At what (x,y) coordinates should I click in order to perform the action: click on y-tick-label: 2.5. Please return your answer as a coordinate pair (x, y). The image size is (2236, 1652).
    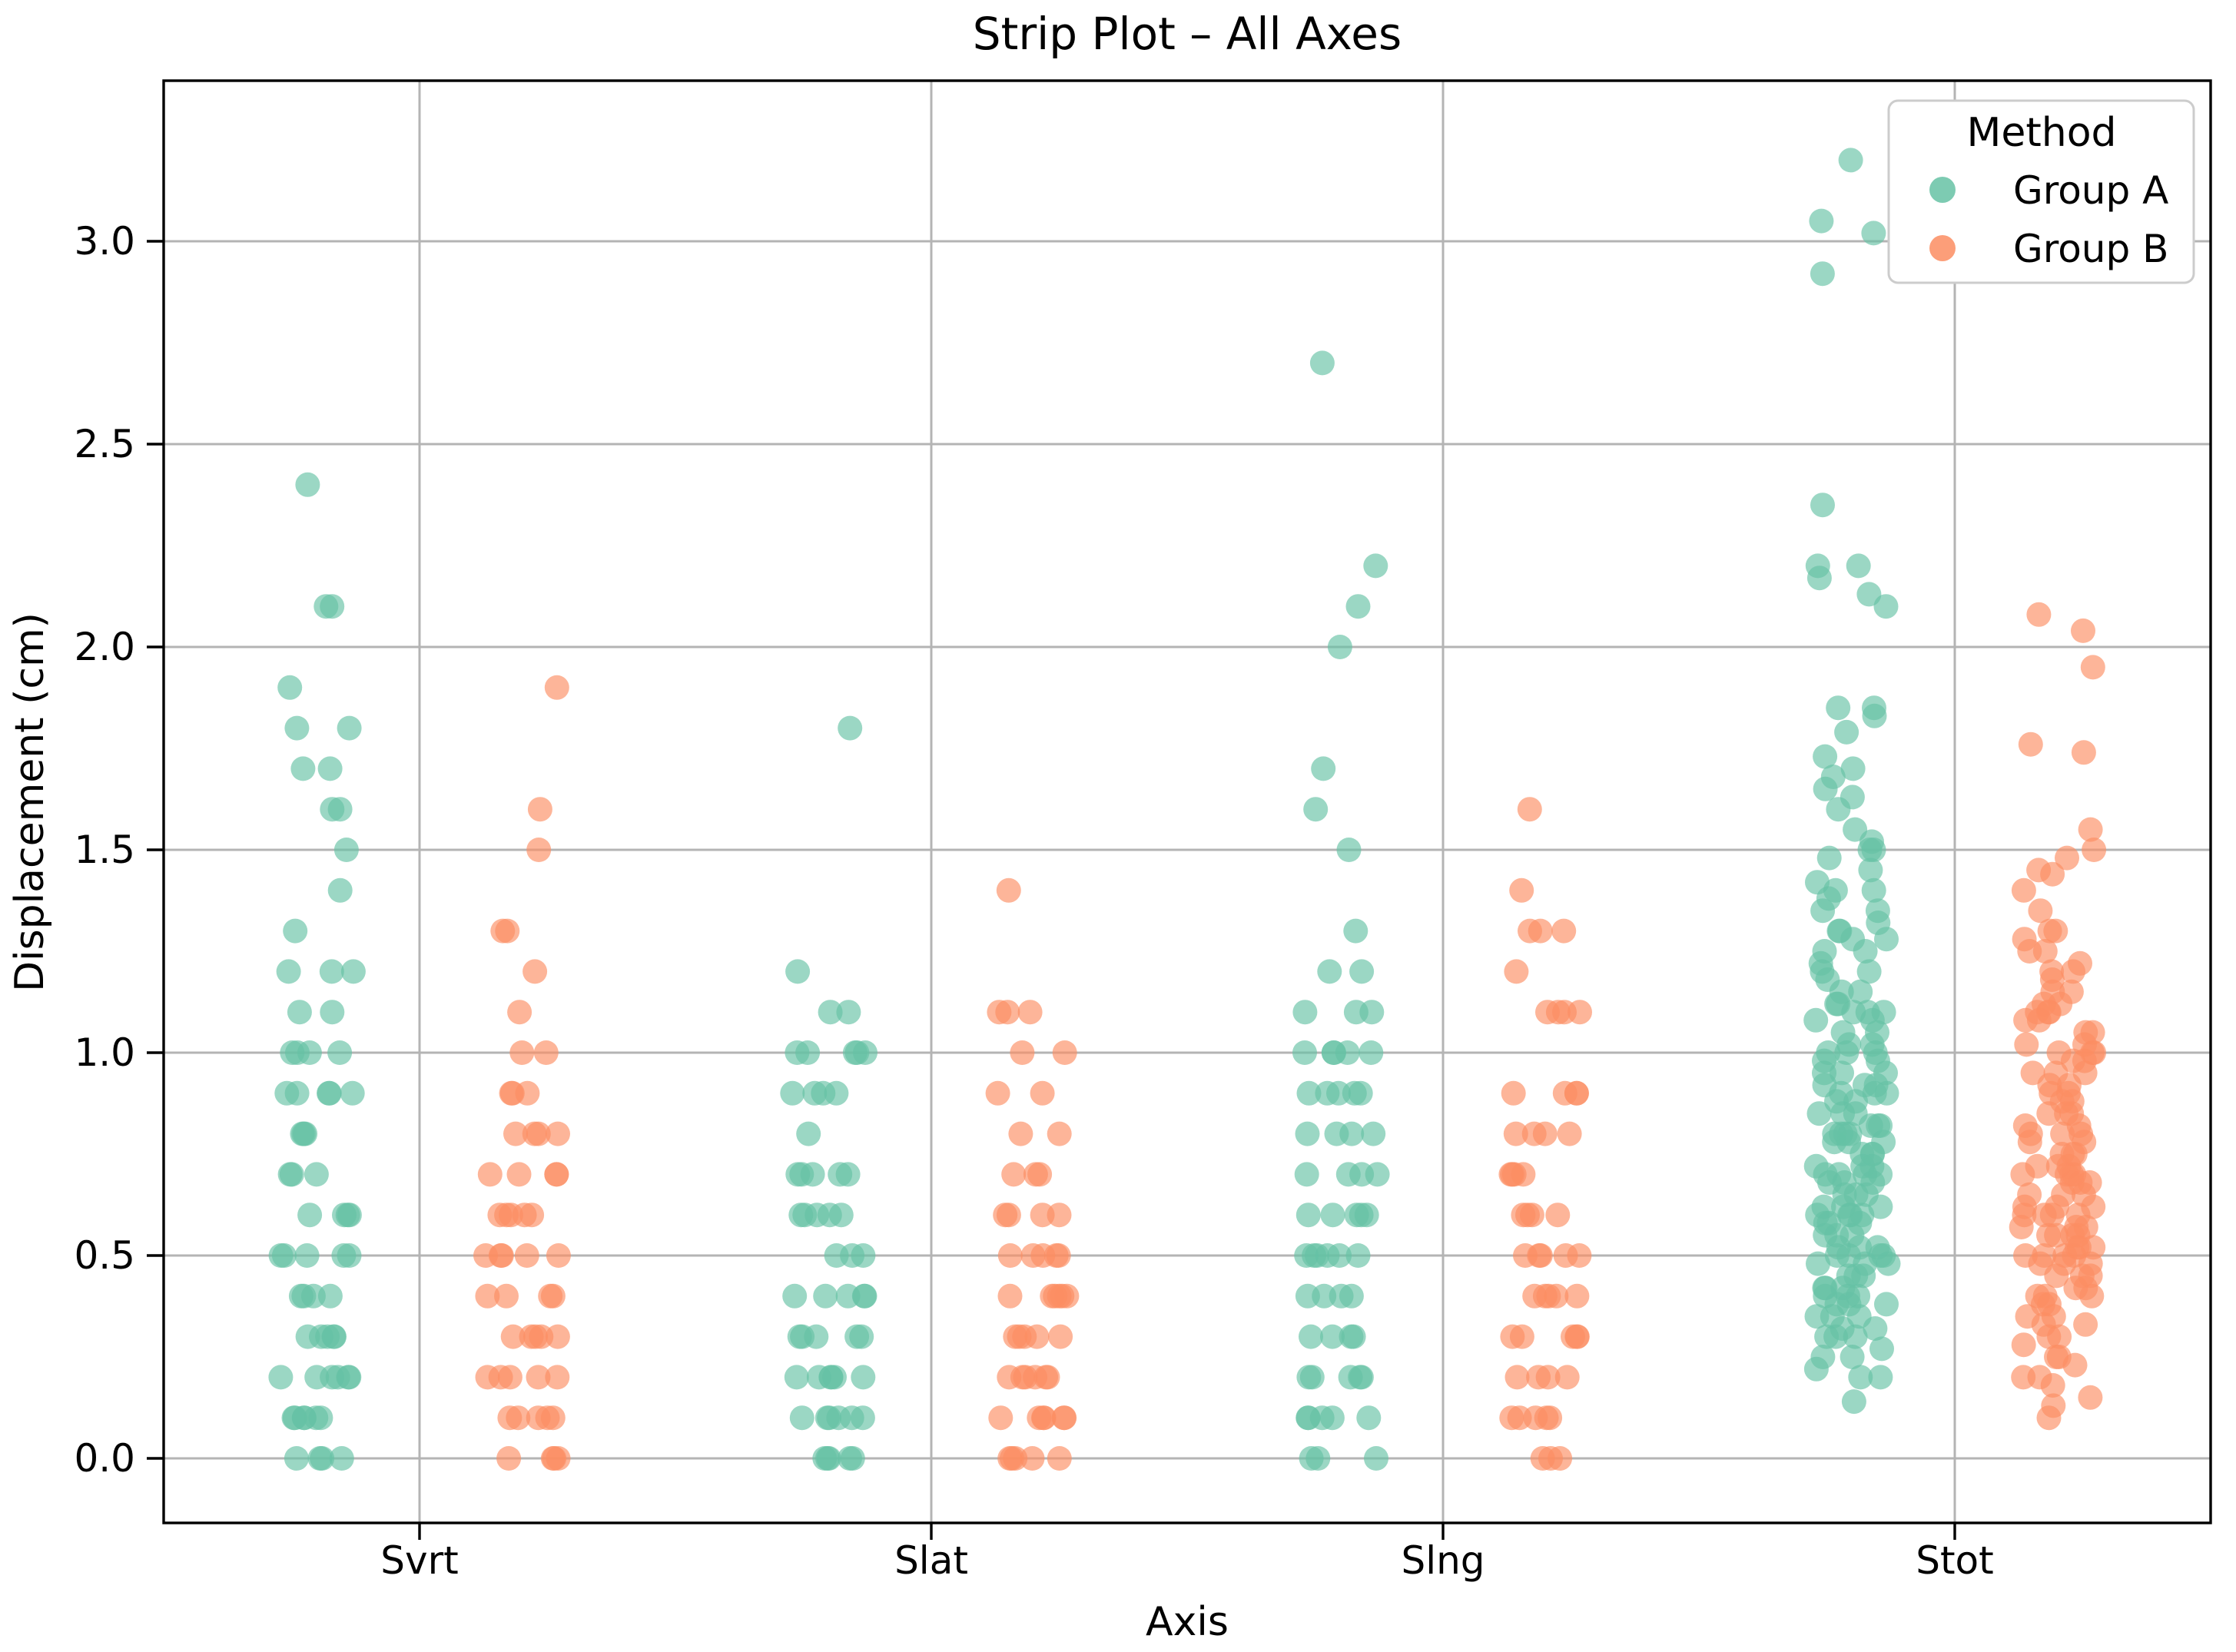
    Looking at the image, I should click on (104, 444).